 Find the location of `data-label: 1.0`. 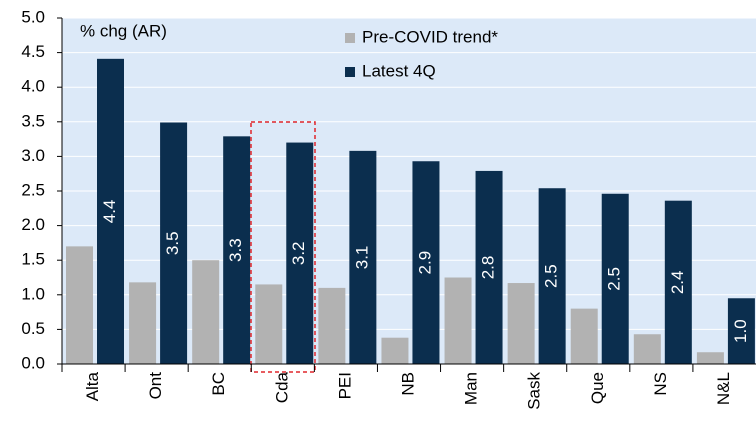

data-label: 1.0 is located at coordinates (740, 331).